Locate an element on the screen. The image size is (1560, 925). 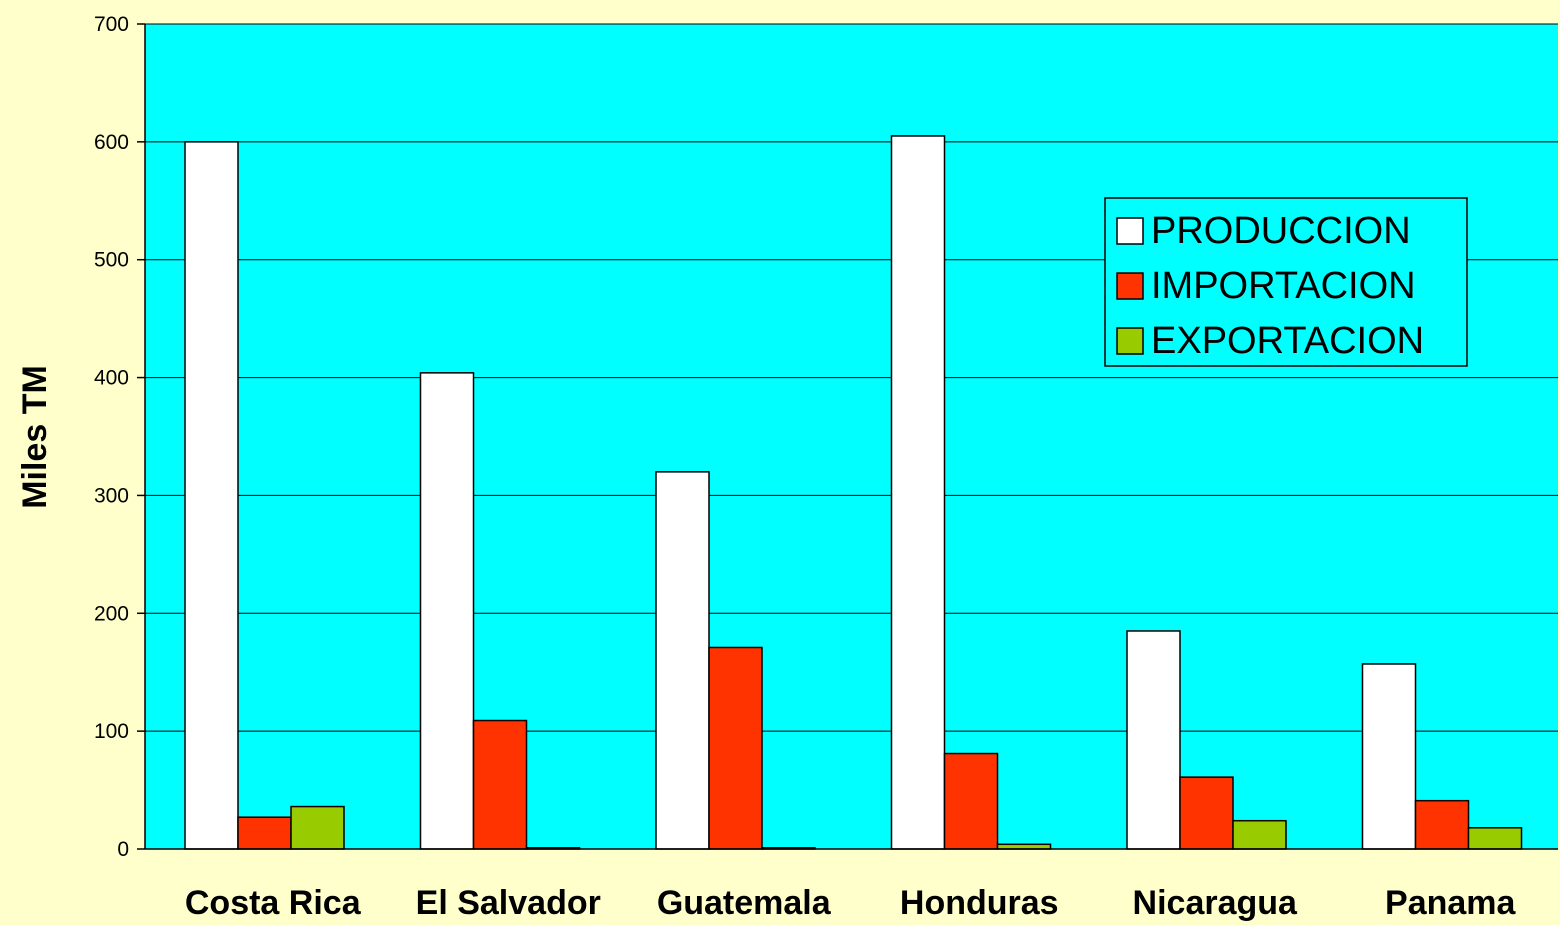
legend-swatch-importacion is located at coordinates (1130, 286).